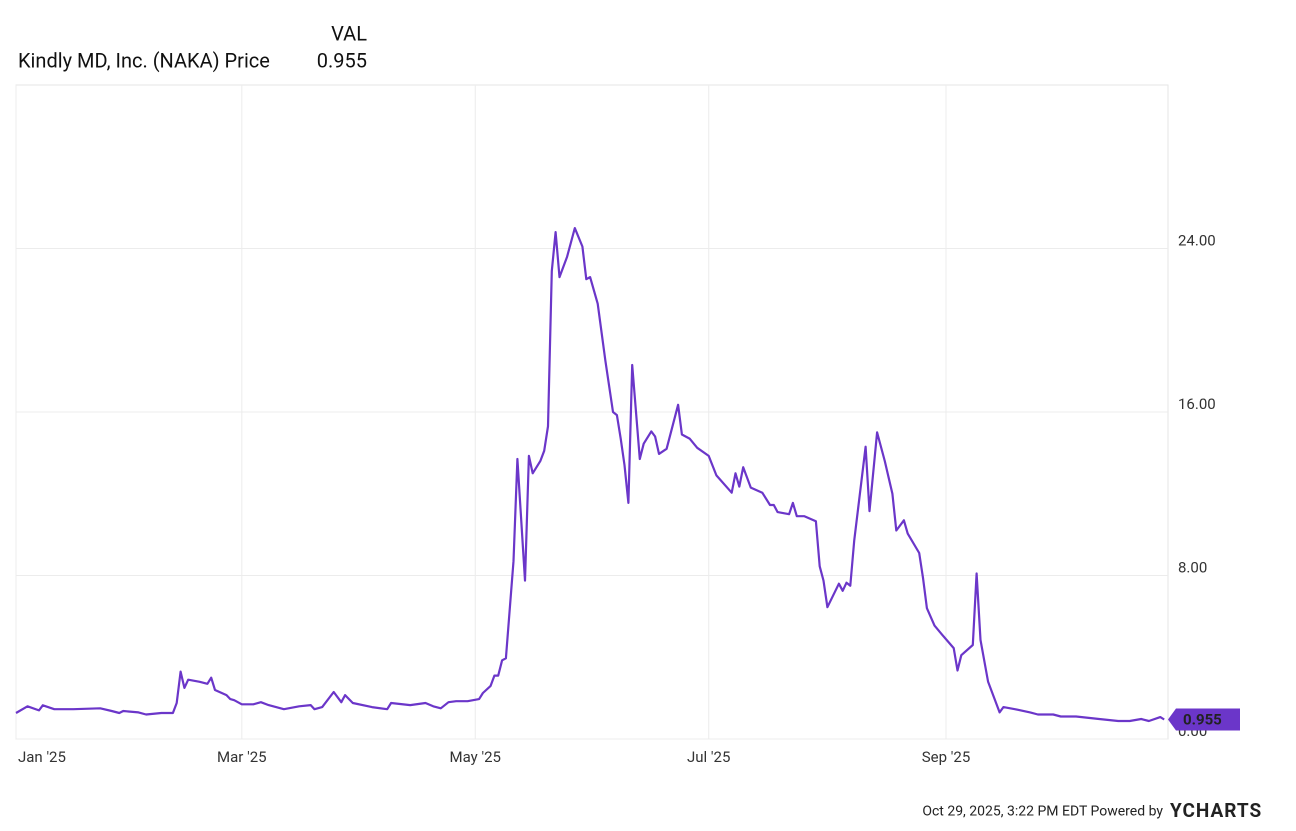 This screenshot has width=1296, height=831. Describe the element at coordinates (1042, 812) in the screenshot. I see `footer: Oct 29, 2025, 3:22 PM EDT Powered by` at that location.